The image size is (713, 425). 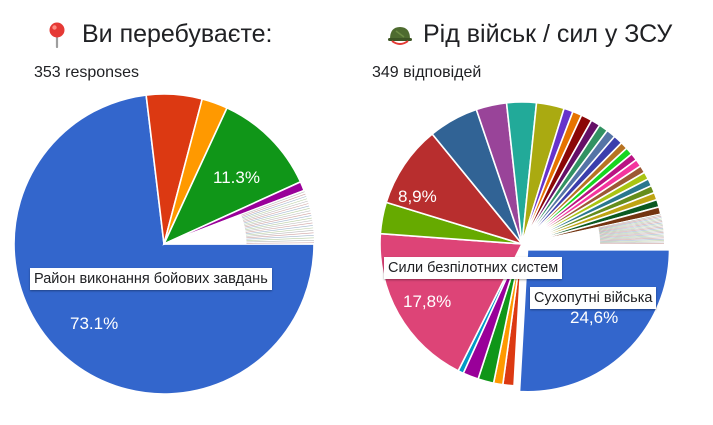 I want to click on data-label: 73.1%, so click(x=94, y=323).